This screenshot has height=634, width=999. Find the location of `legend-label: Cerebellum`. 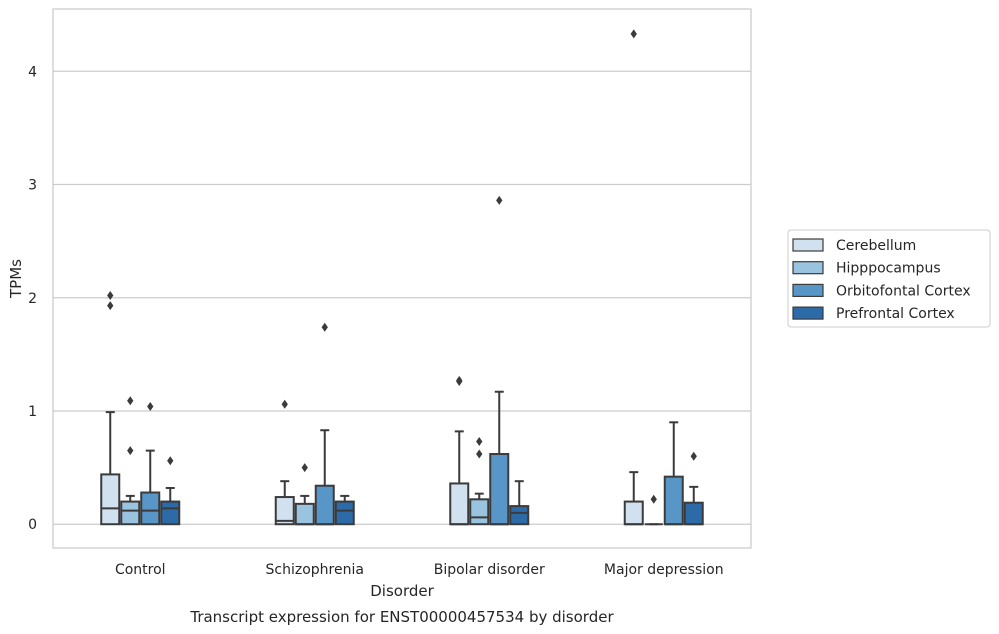

legend-label: Cerebellum is located at coordinates (876, 246).